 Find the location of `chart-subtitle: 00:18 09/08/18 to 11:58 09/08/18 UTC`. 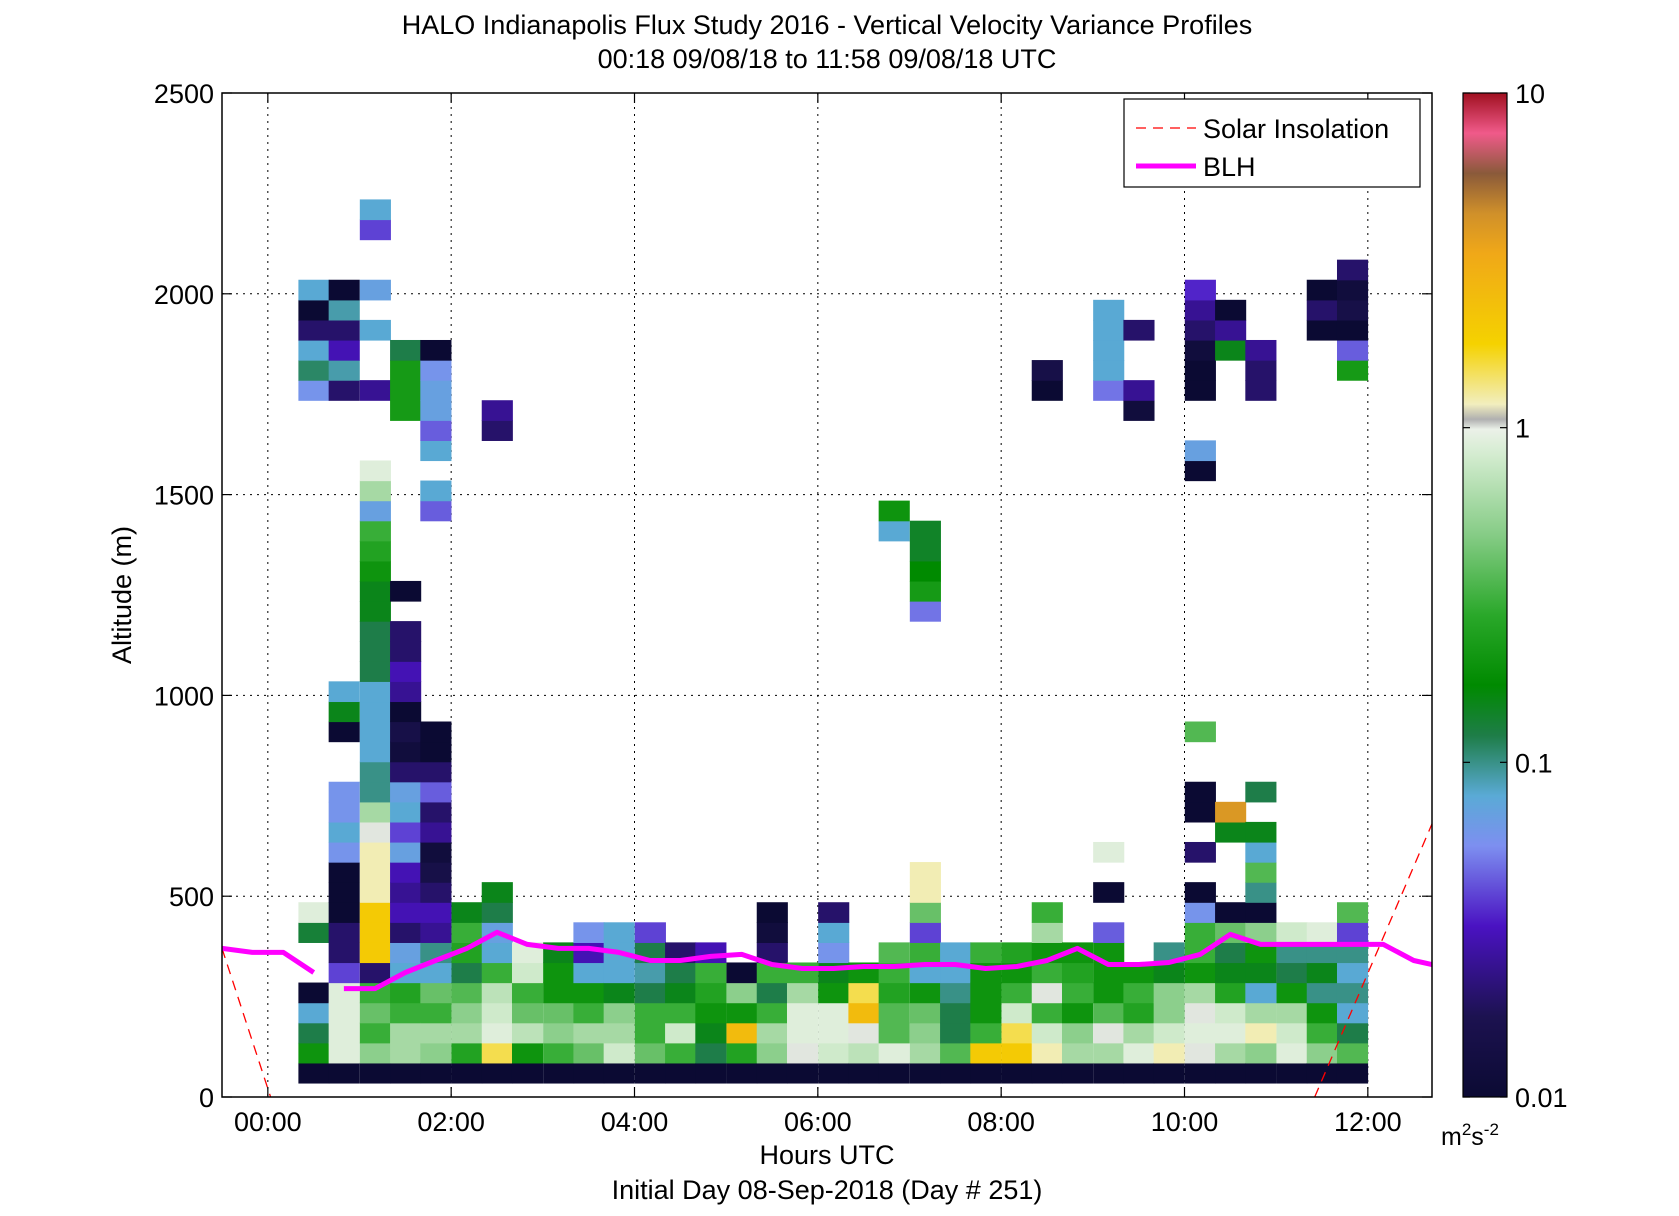

chart-subtitle: 00:18 09/08/18 to 11:58 09/08/18 UTC is located at coordinates (827, 59).